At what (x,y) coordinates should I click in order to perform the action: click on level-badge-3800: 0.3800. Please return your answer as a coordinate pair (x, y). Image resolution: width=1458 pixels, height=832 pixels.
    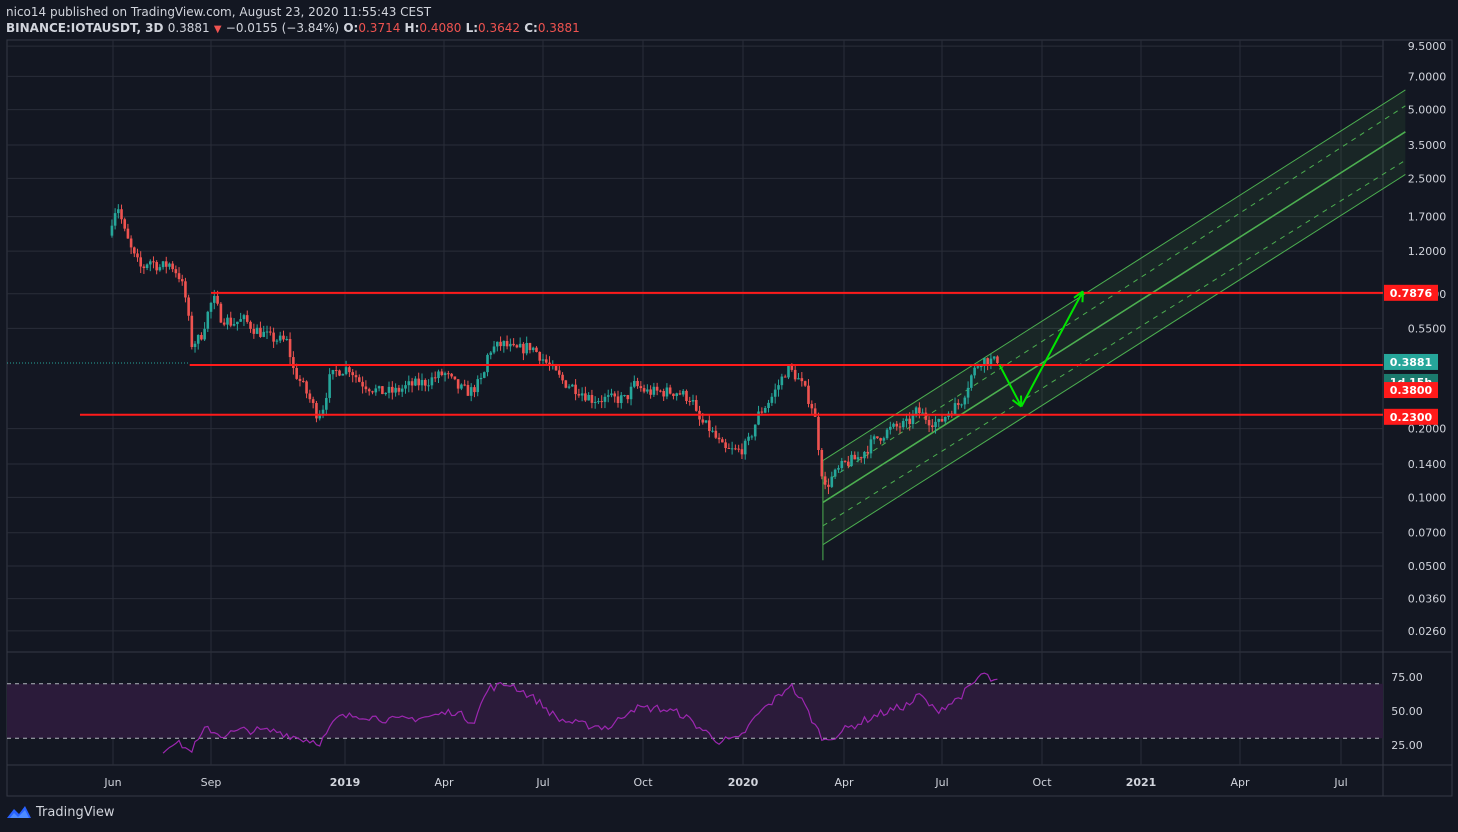
    Looking at the image, I should click on (1411, 390).